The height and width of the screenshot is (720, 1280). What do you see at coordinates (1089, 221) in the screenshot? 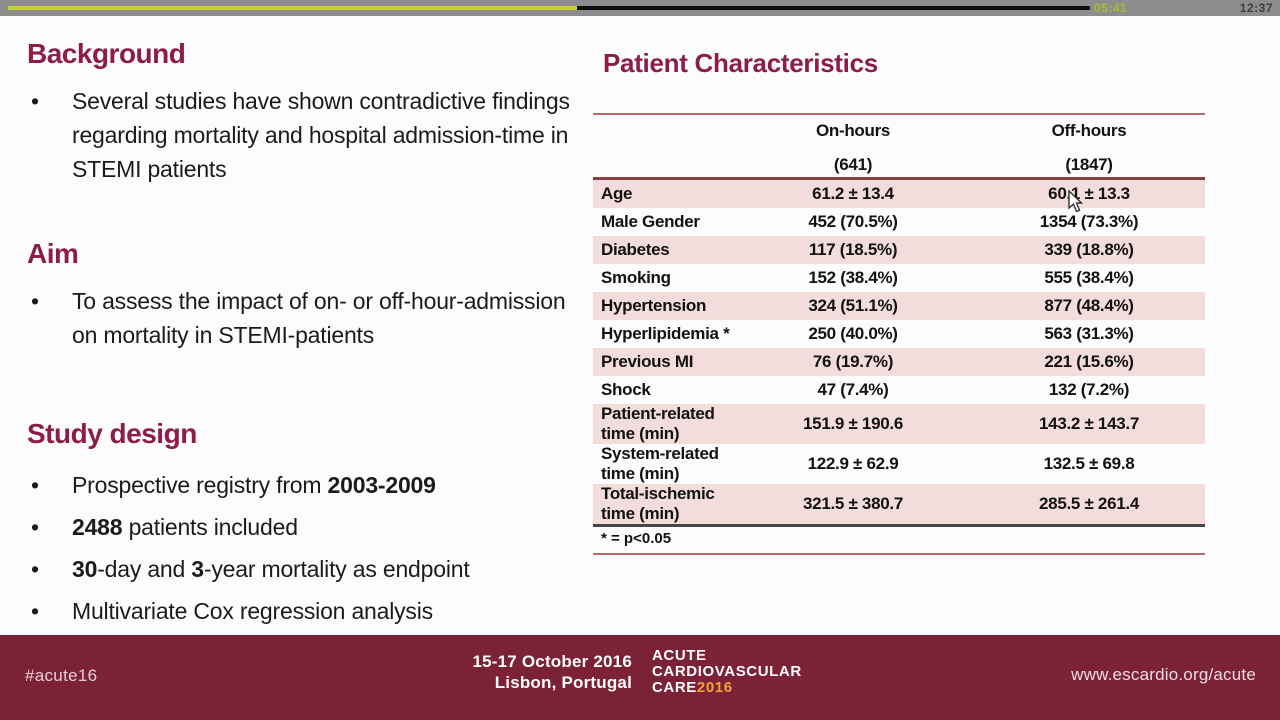
I see `table-cell: 1354 (73.3%)` at bounding box center [1089, 221].